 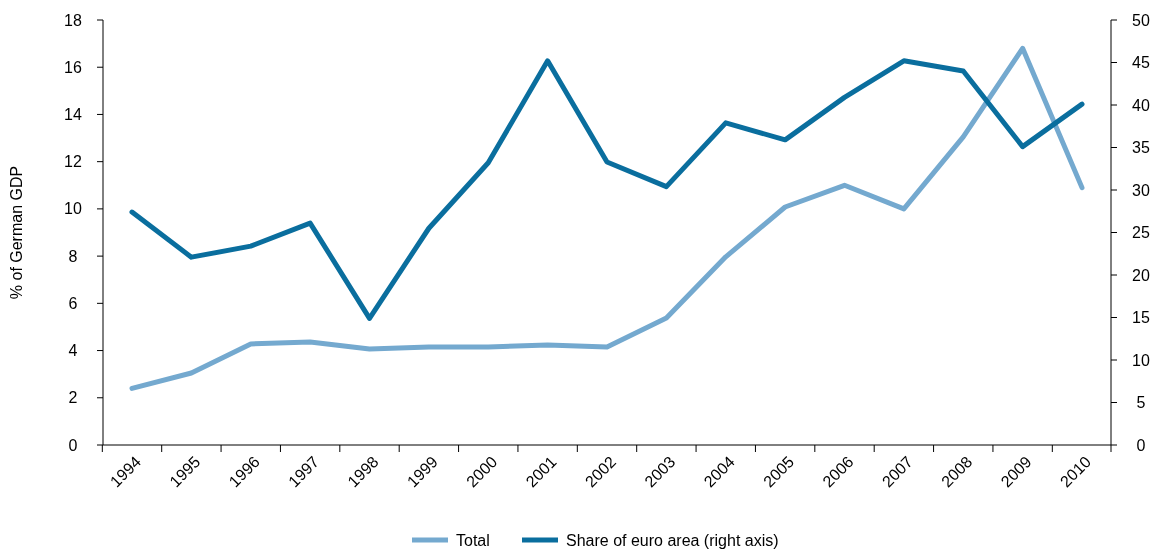 What do you see at coordinates (1141, 275) in the screenshot?
I see `y2-tick-label: 20` at bounding box center [1141, 275].